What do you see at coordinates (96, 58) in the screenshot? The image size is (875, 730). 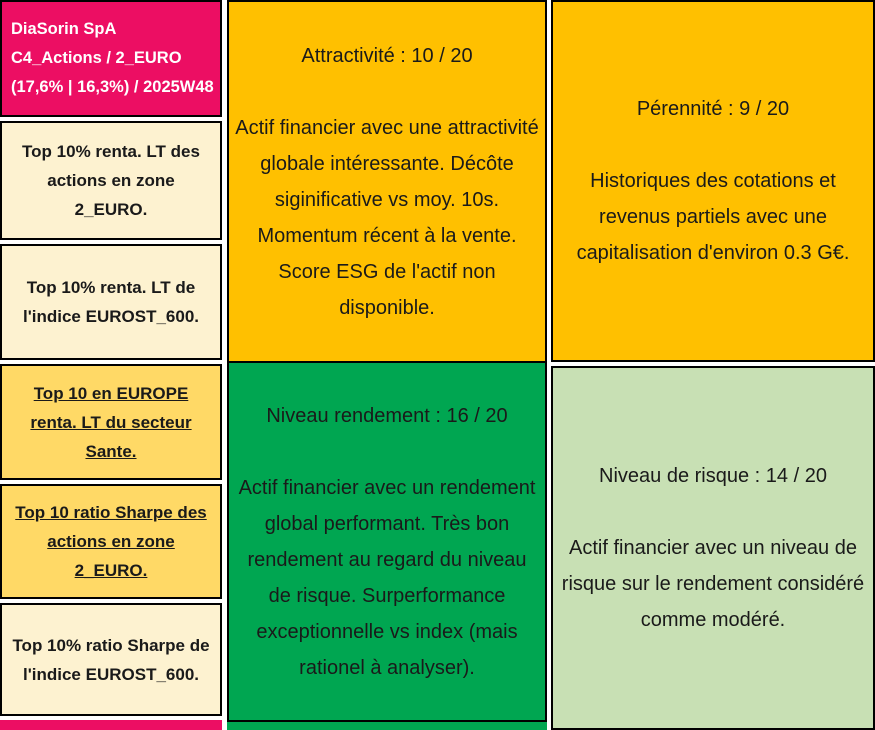 I see `asset-category: C4_Actions / 2_EURO` at bounding box center [96, 58].